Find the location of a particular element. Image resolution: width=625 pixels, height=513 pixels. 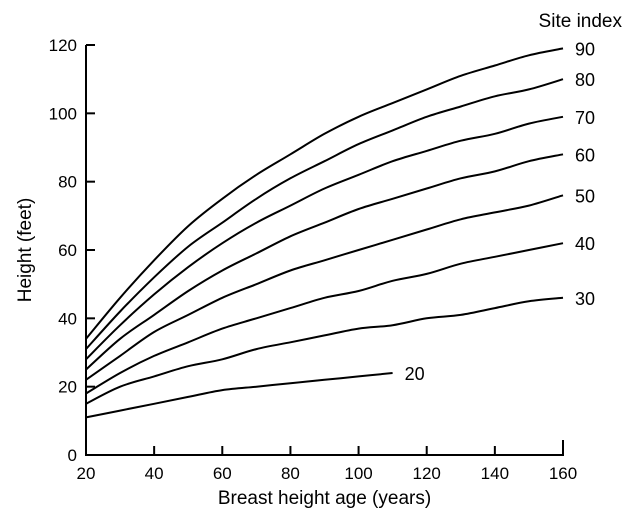

y-axis-title: Height (feet) is located at coordinates (25, 250).